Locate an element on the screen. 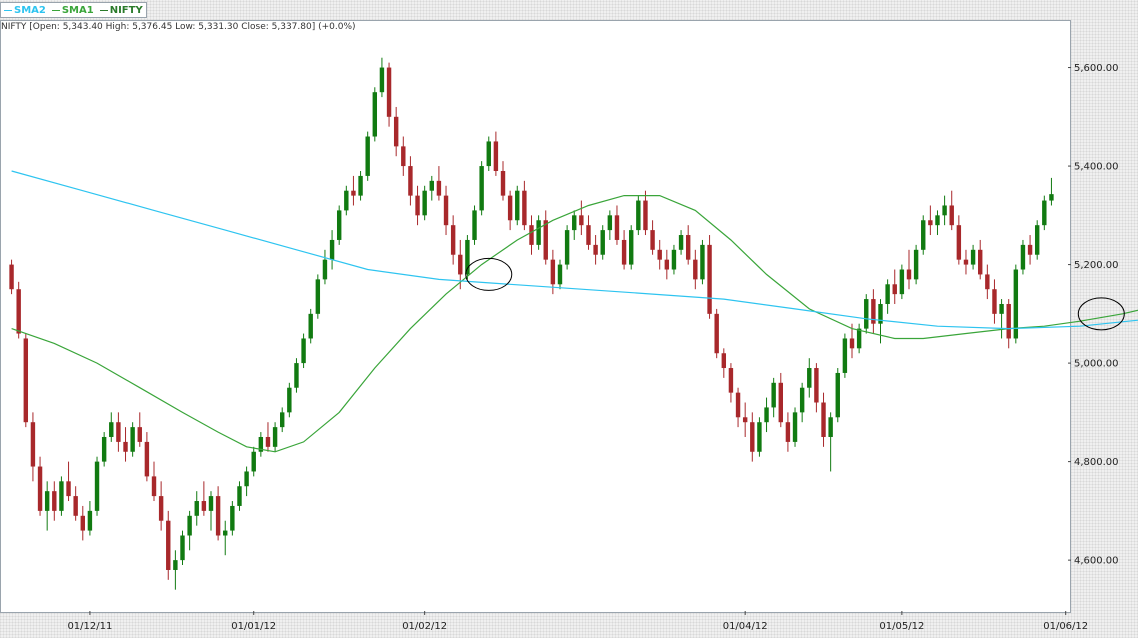 This screenshot has height=638, width=1138. x-axis-label: 01/02/12 is located at coordinates (424, 626).